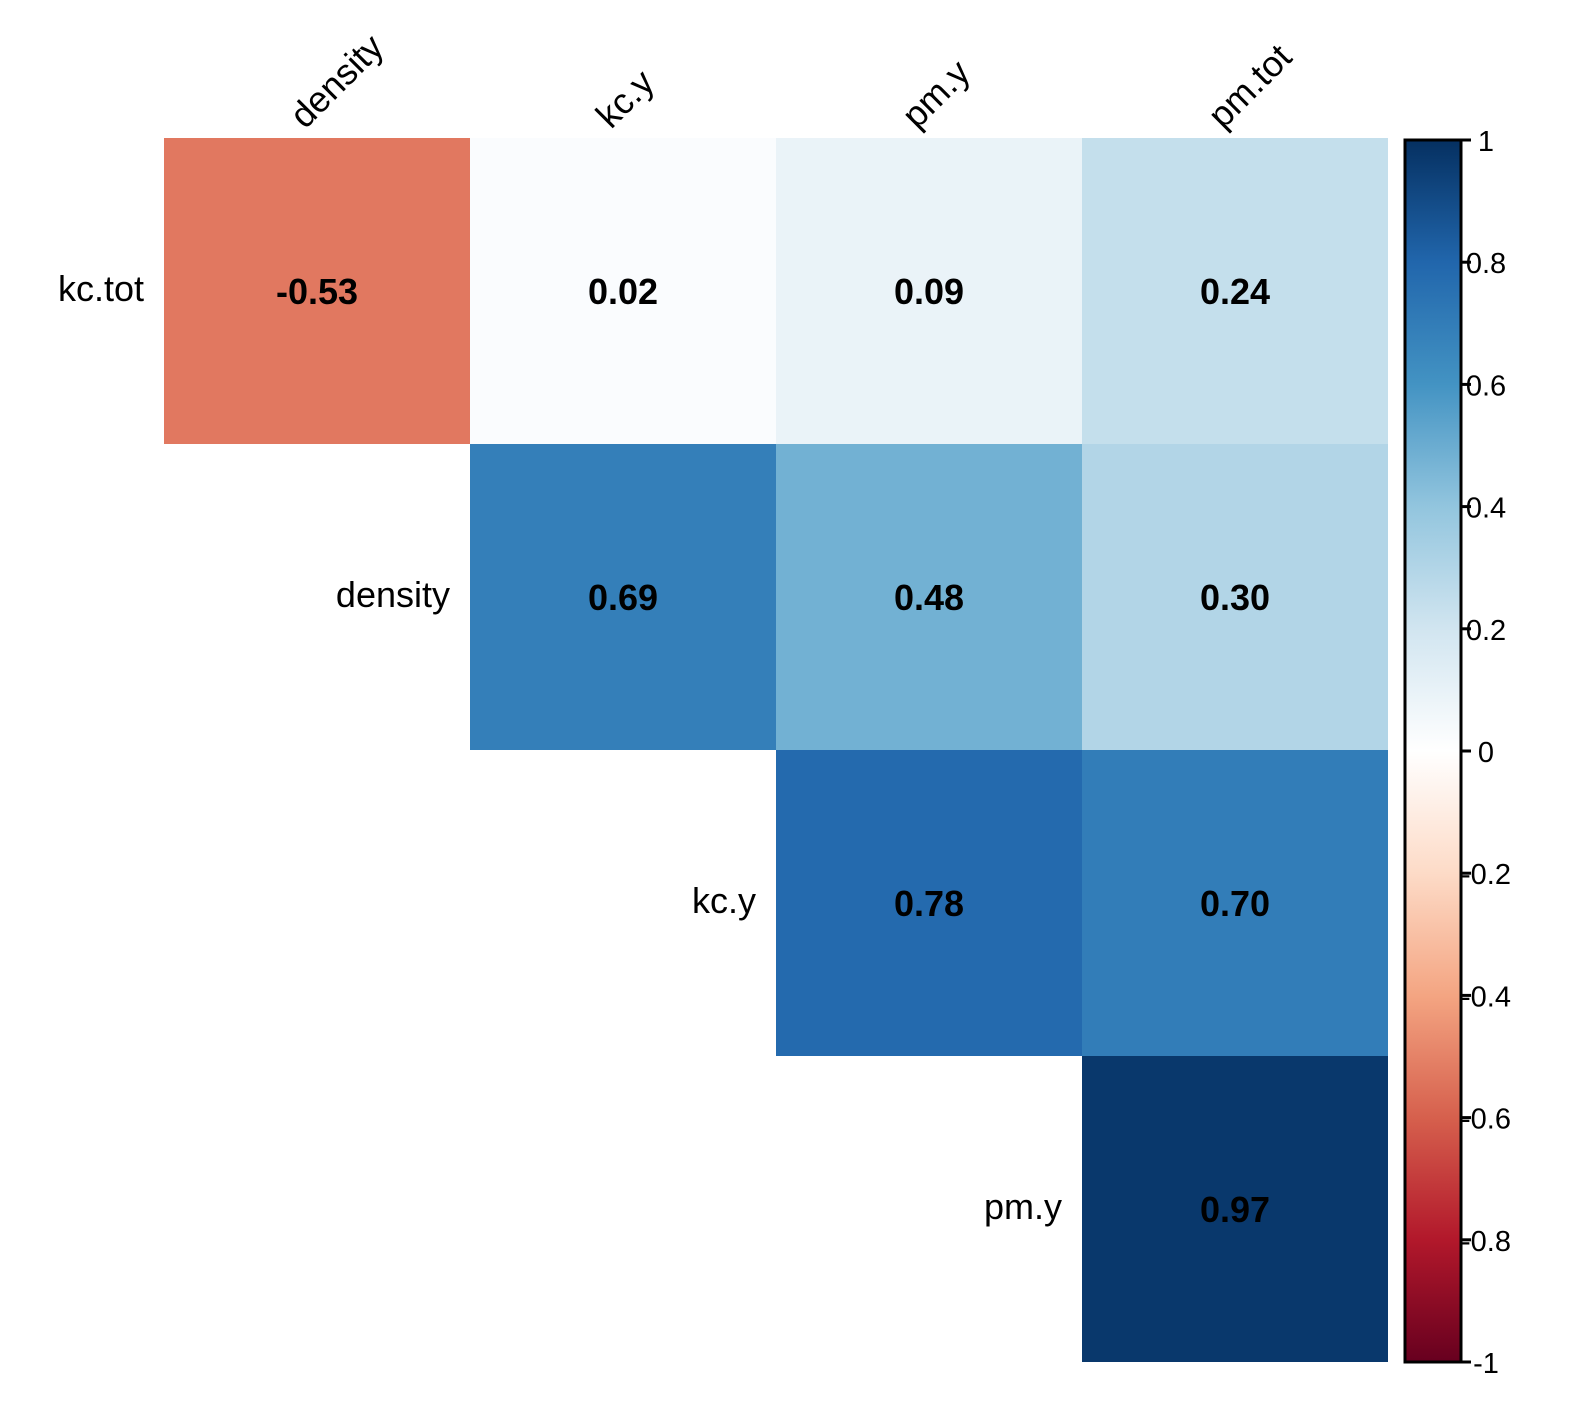  What do you see at coordinates (1486, 1120) in the screenshot?
I see `colorbar-tick-label: -0.6` at bounding box center [1486, 1120].